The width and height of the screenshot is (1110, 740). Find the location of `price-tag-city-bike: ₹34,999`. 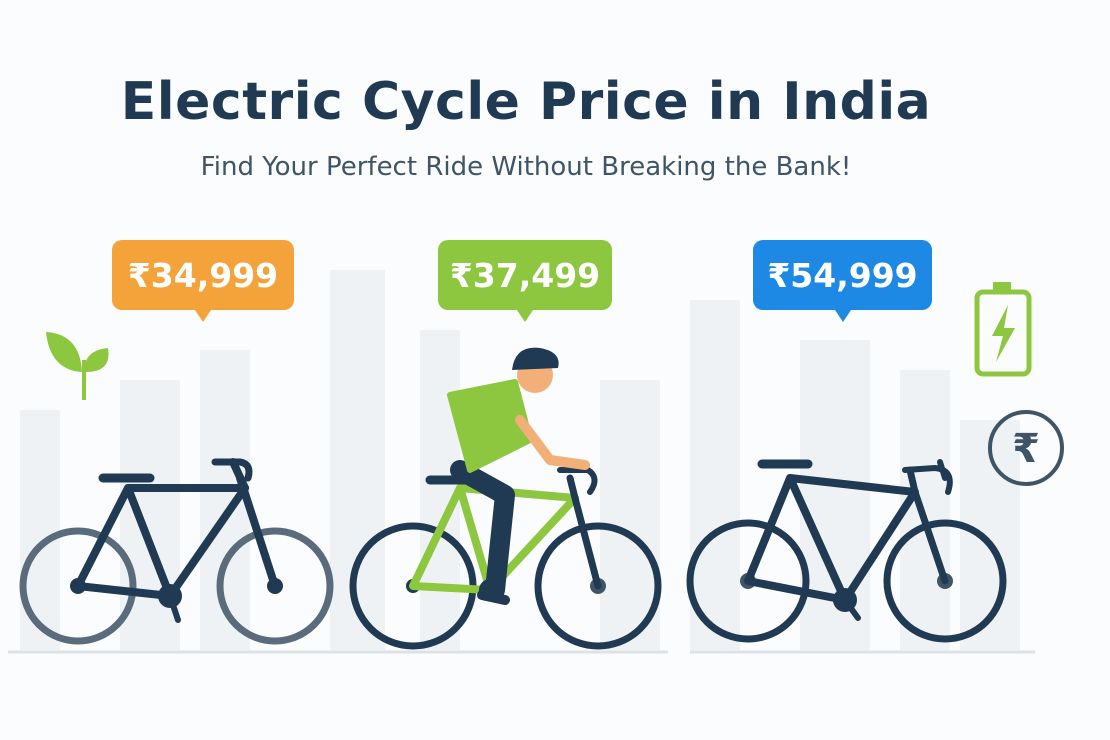

price-tag-city-bike: ₹34,999 is located at coordinates (203, 281).